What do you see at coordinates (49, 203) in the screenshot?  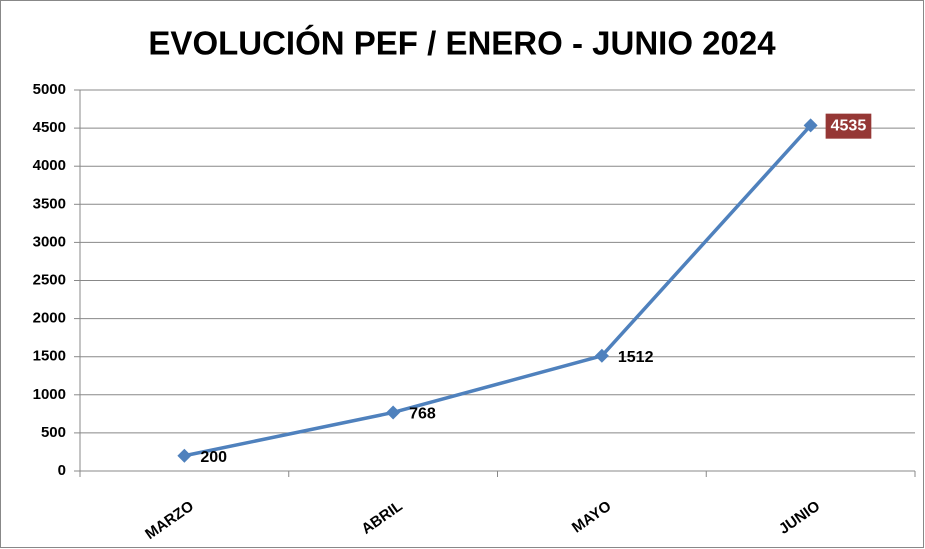 I see `y-tick-label: 3500` at bounding box center [49, 203].